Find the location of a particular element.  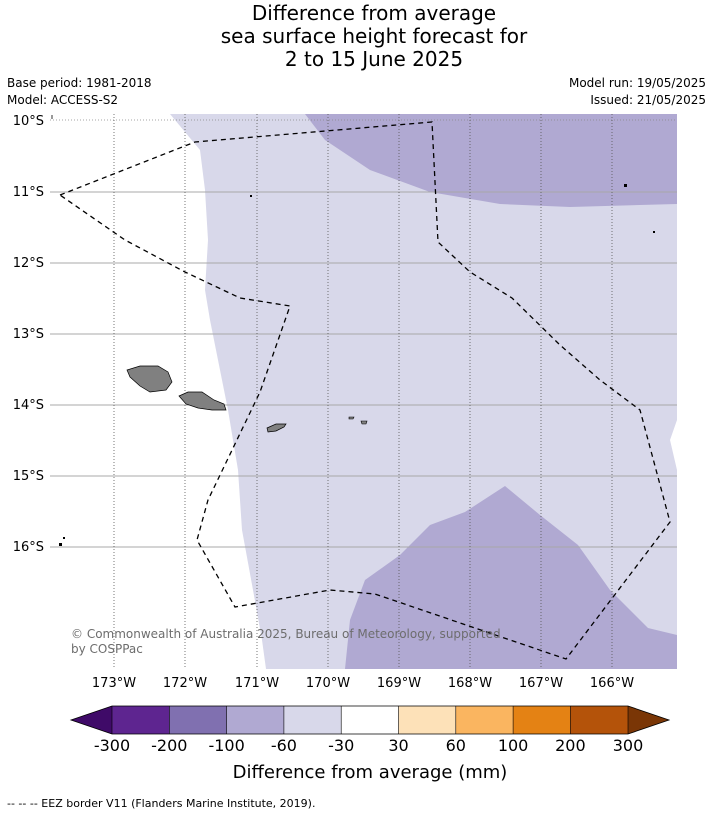

title-line-1: Difference from average is located at coordinates (374, 13).